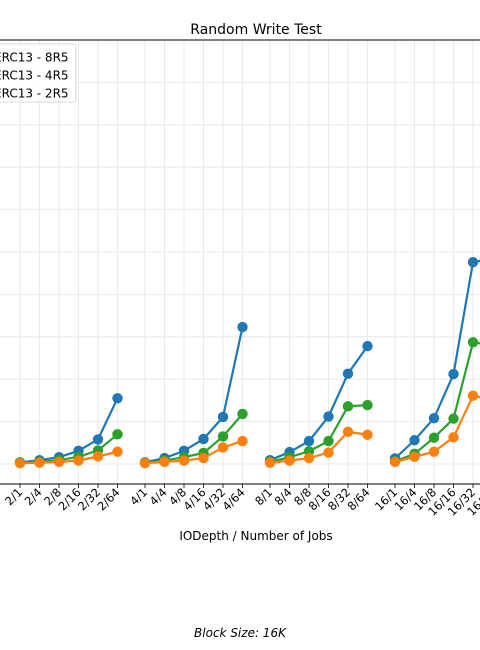 Image resolution: width=480 pixels, height=650 pixels. Describe the element at coordinates (256, 30) in the screenshot. I see `chart-title: Random Write Test` at that location.